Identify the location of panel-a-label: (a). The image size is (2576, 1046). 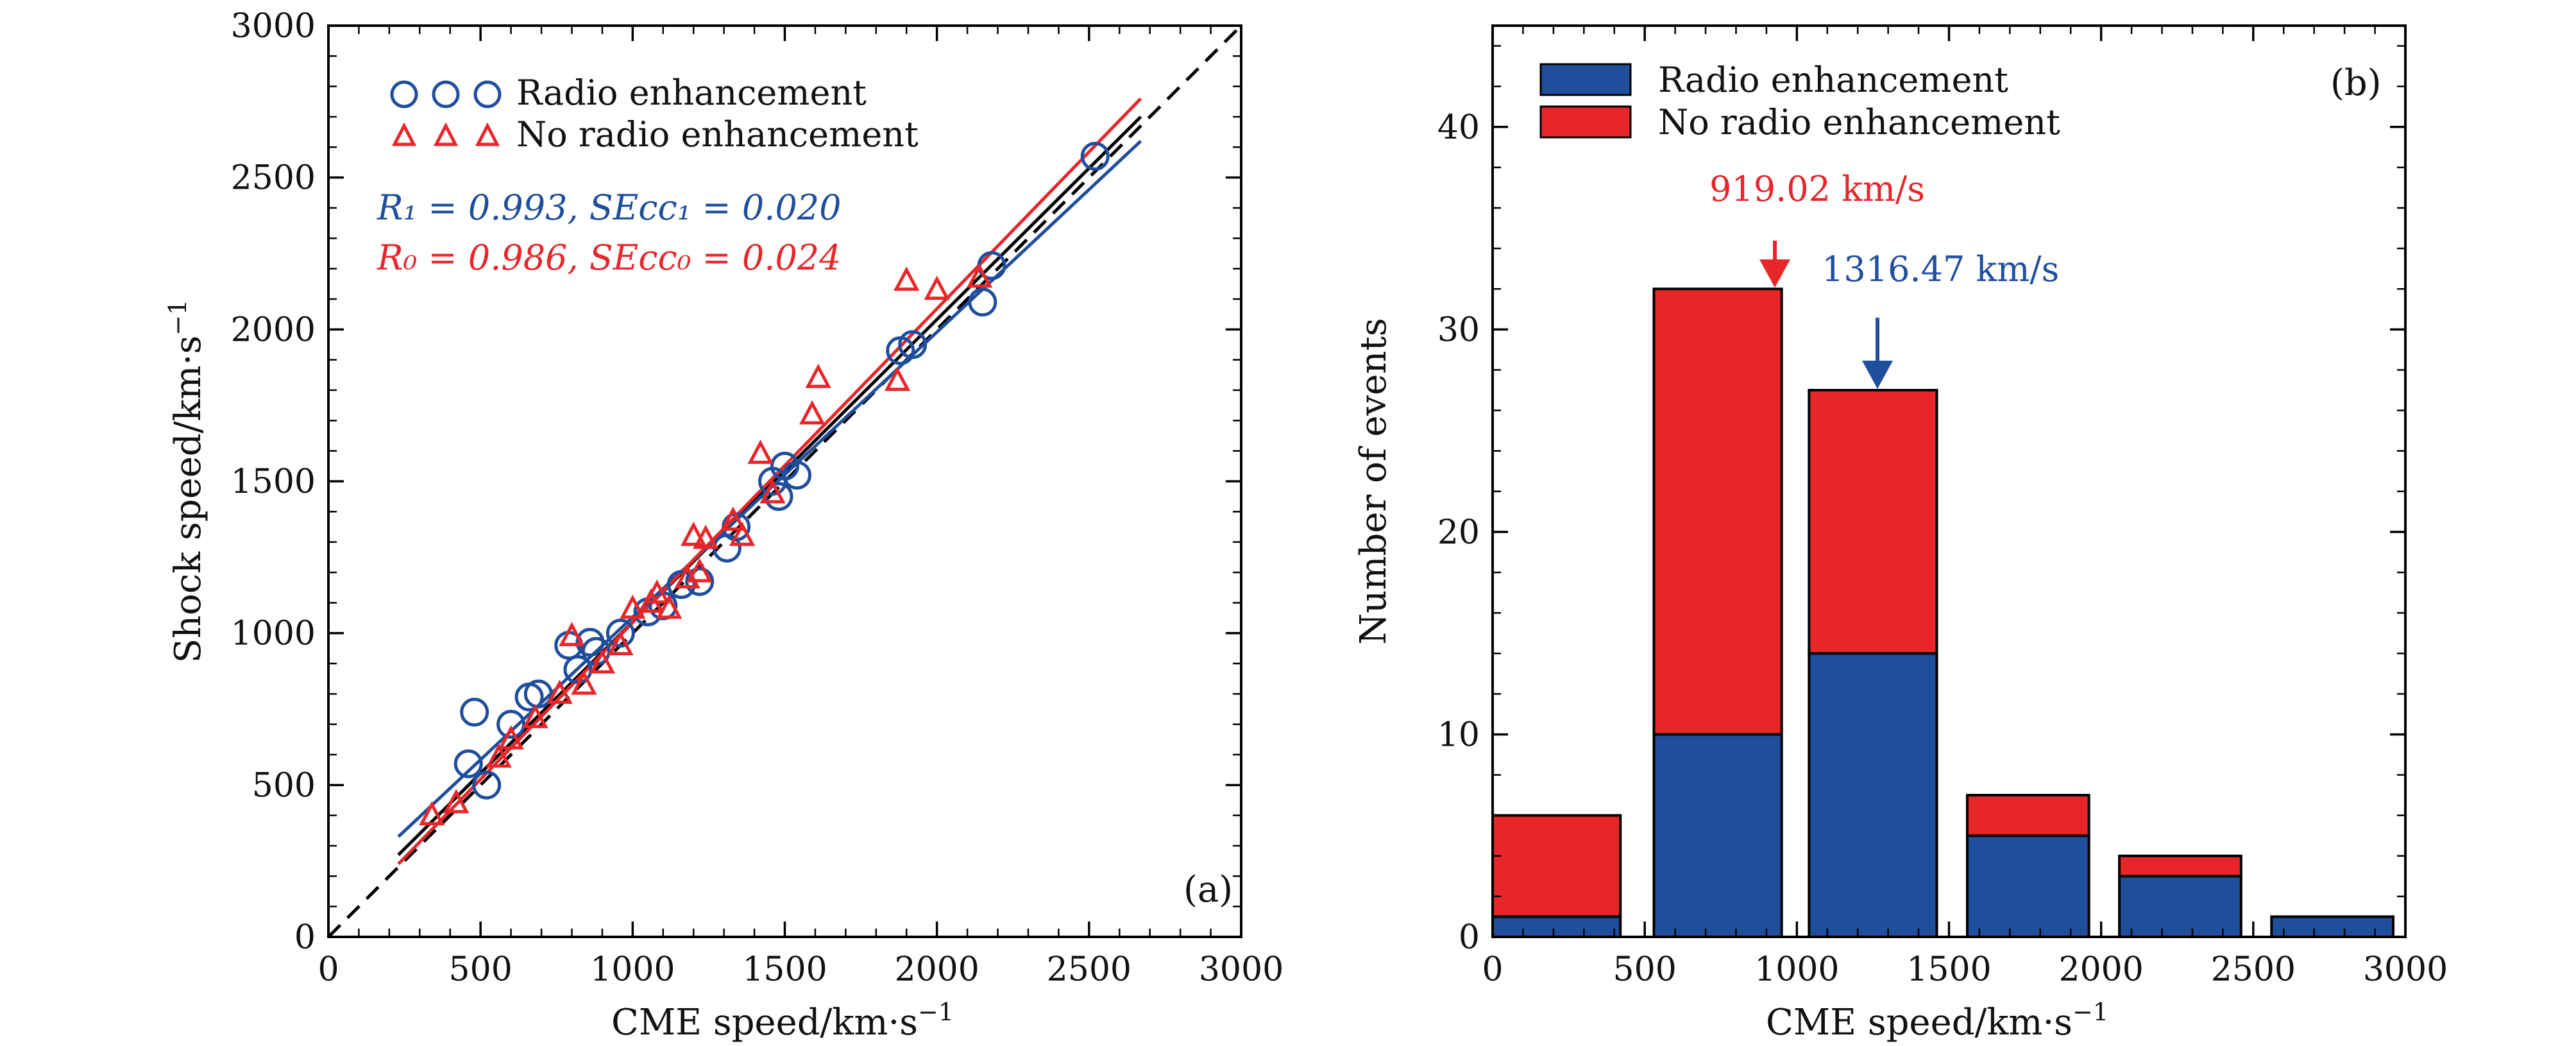
(1208, 890).